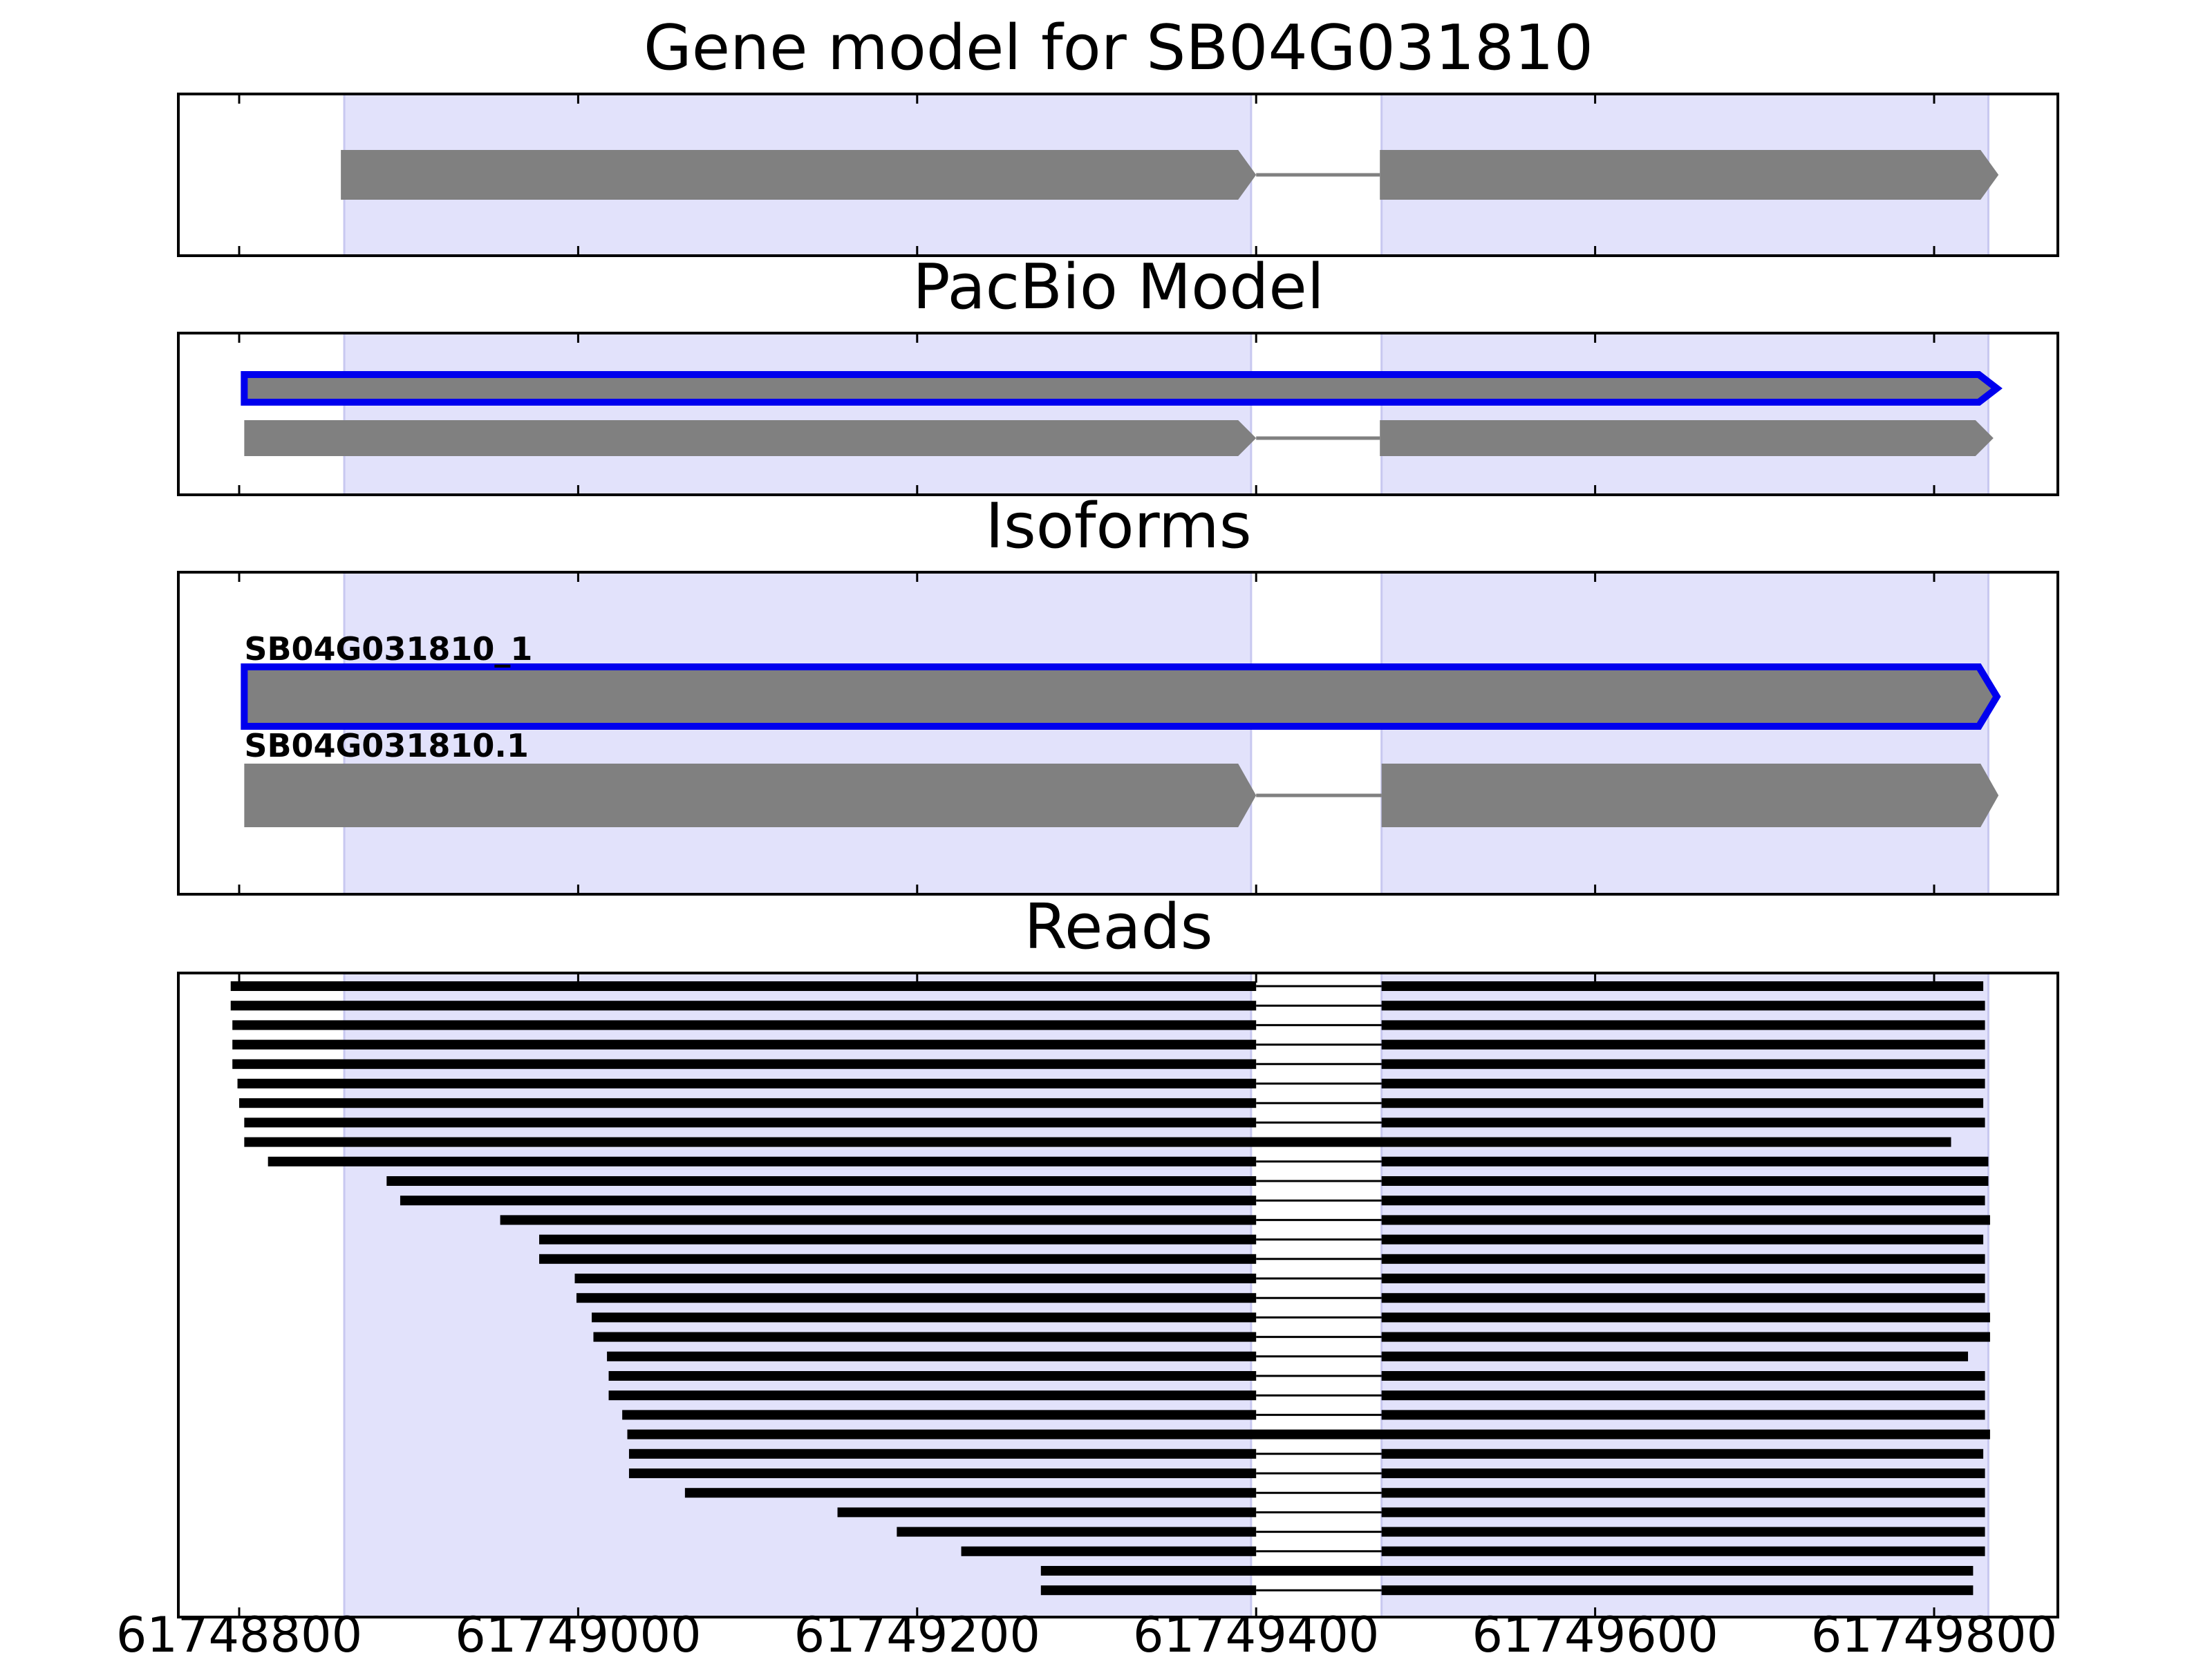 The width and height of the screenshot is (2212, 1662). I want to click on panel-title: Gene model for SB04G031810, so click(1118, 48).